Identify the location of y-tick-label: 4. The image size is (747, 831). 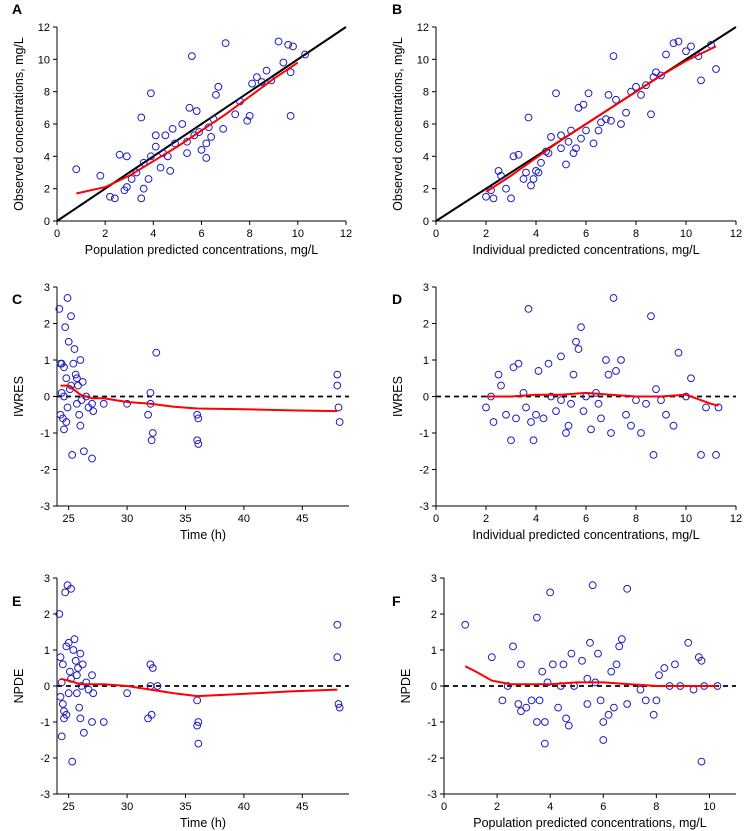
(426, 157).